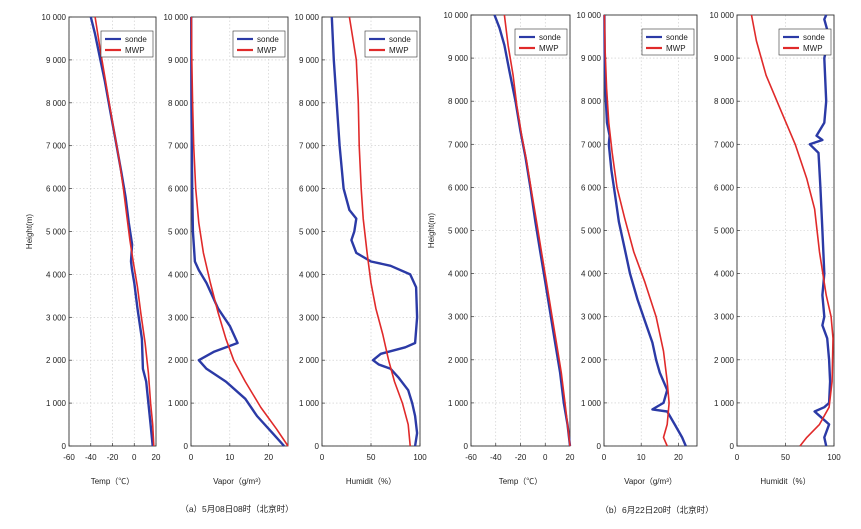 This screenshot has width=861, height=529. I want to click on x-axis-label: Temp（℃）, so click(113, 481).